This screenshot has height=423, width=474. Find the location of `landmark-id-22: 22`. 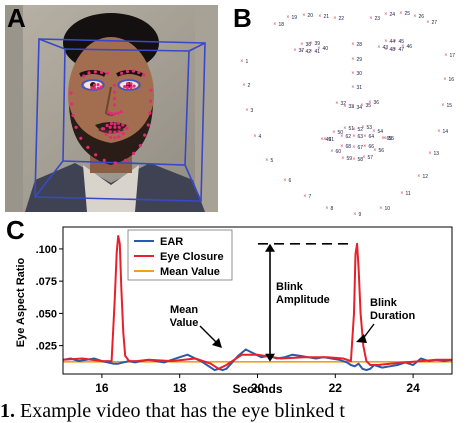

landmark-id-22: 22 is located at coordinates (342, 19).